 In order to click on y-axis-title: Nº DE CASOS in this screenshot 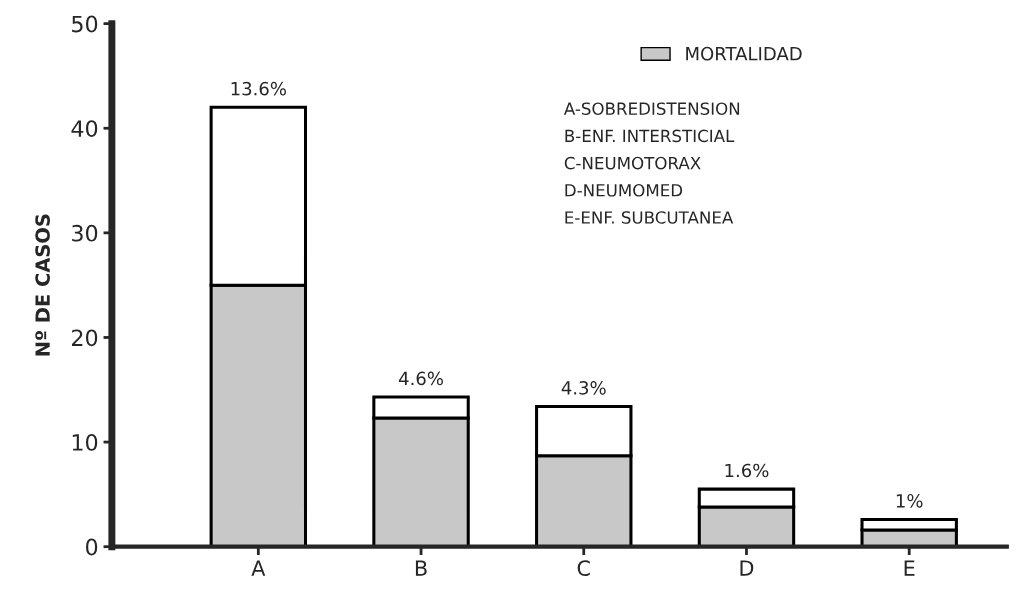, I will do `click(42, 285)`.